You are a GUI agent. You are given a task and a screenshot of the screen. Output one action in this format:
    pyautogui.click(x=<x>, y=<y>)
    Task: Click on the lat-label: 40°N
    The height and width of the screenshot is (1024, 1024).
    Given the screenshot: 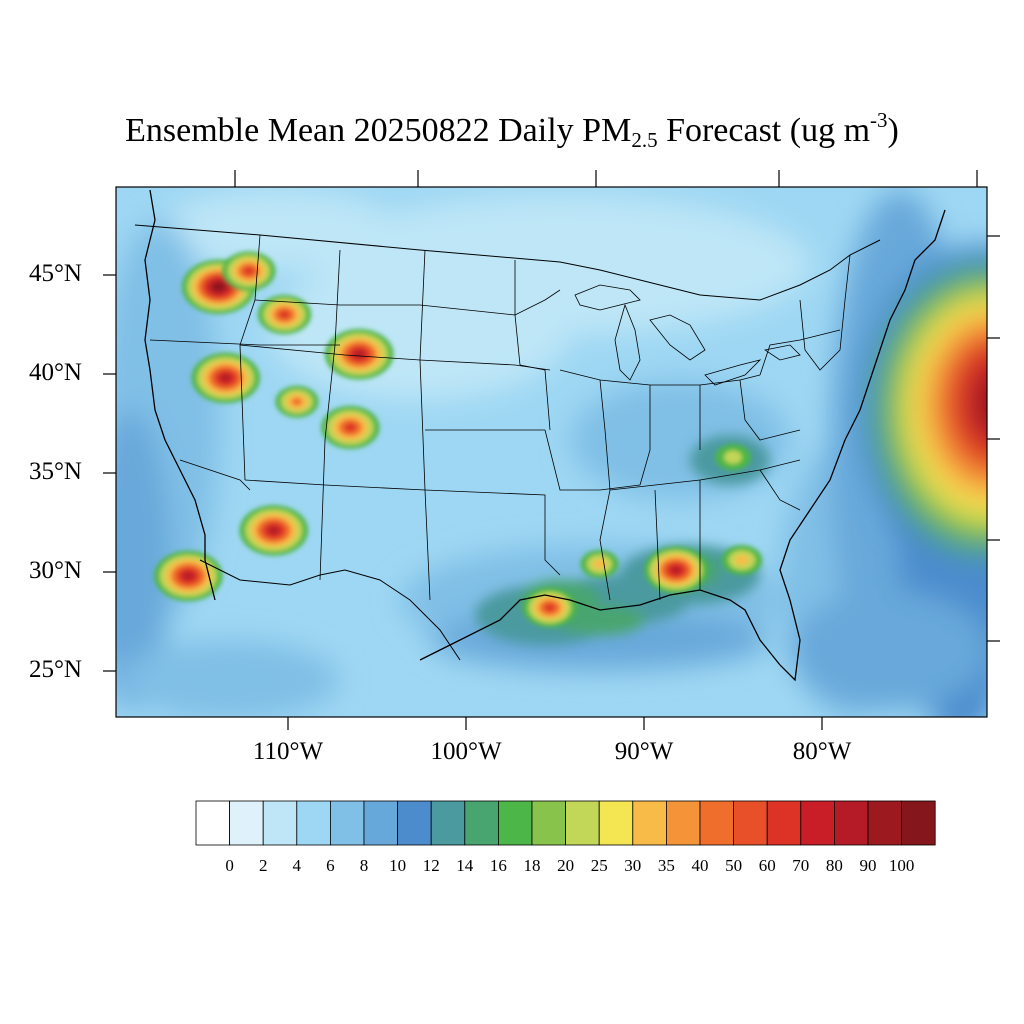 What is the action you would take?
    pyautogui.click(x=55, y=372)
    